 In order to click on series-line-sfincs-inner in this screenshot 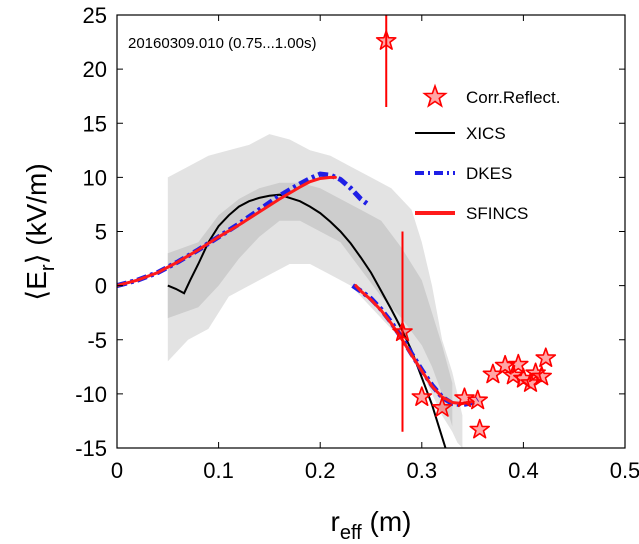, I will do `click(227, 231)`.